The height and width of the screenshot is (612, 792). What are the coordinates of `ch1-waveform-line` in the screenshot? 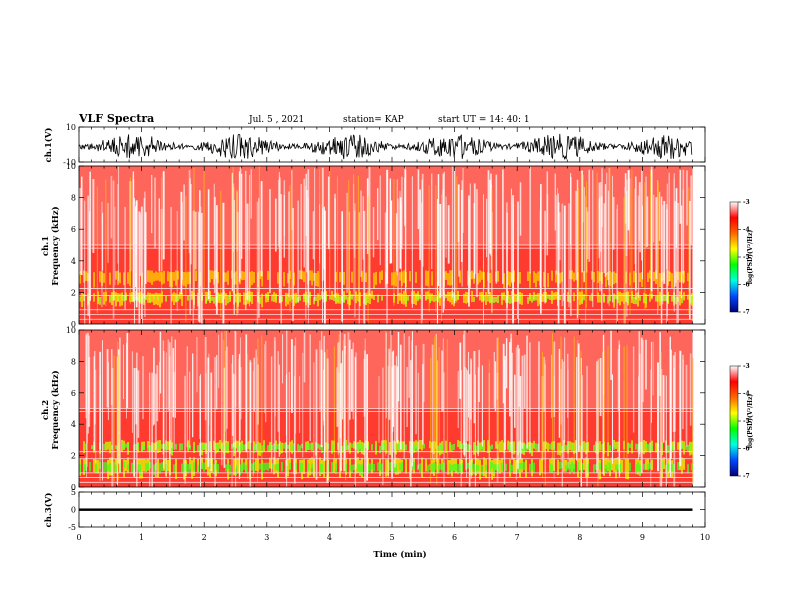 It's located at (385, 146).